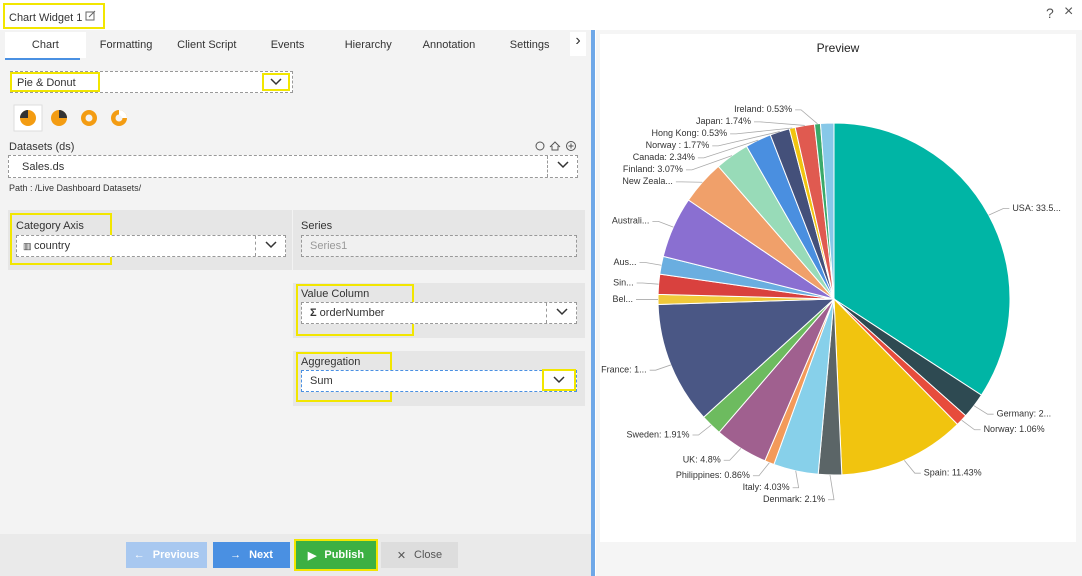 The image size is (1082, 576). Describe the element at coordinates (45, 45) in the screenshot. I see `tab: Chart` at that location.